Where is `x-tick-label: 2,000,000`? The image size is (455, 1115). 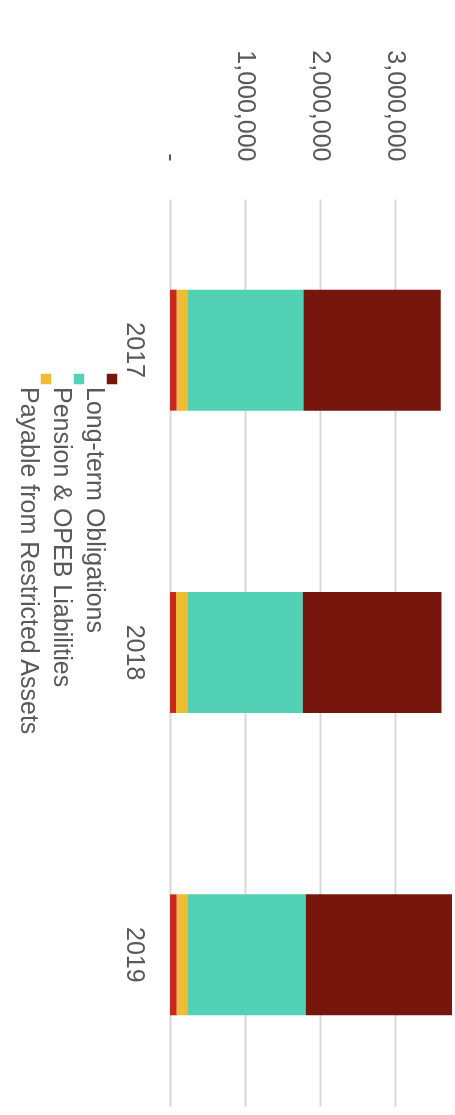 x-tick-label: 2,000,000 is located at coordinates (321, 106).